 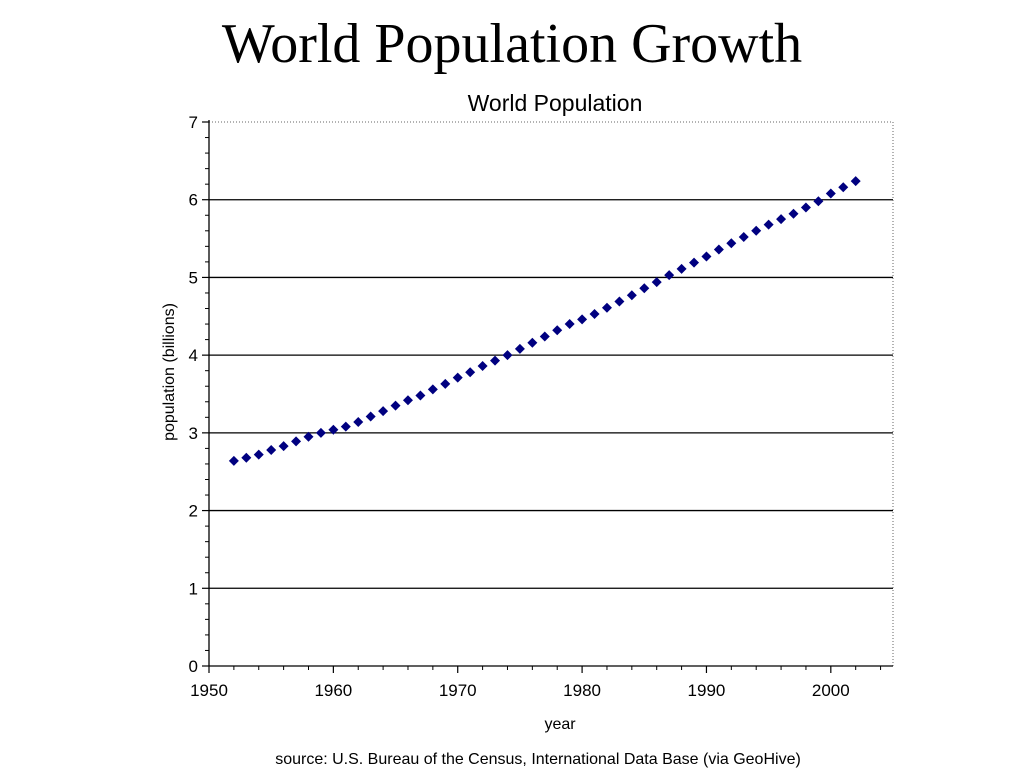 What do you see at coordinates (458, 690) in the screenshot?
I see `x-tick-label: 1970` at bounding box center [458, 690].